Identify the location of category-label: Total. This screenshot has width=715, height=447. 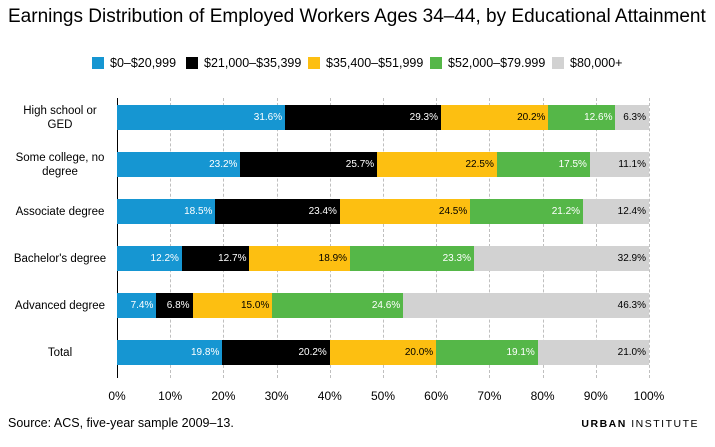
(60, 353).